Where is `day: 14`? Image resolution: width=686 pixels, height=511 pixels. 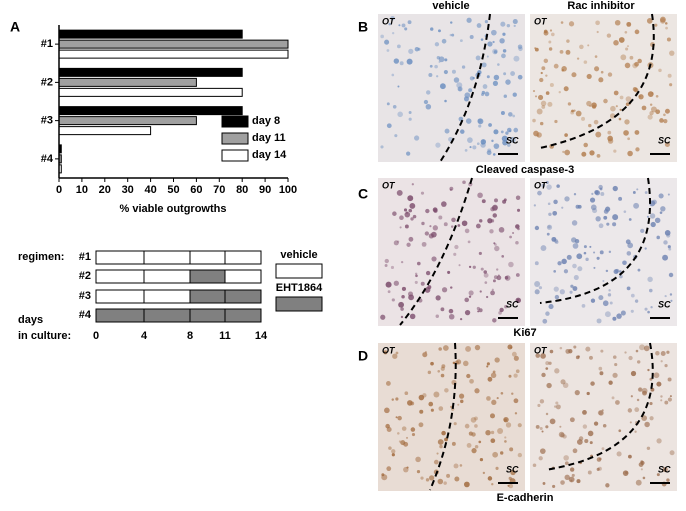 day: 14 is located at coordinates (261, 336).